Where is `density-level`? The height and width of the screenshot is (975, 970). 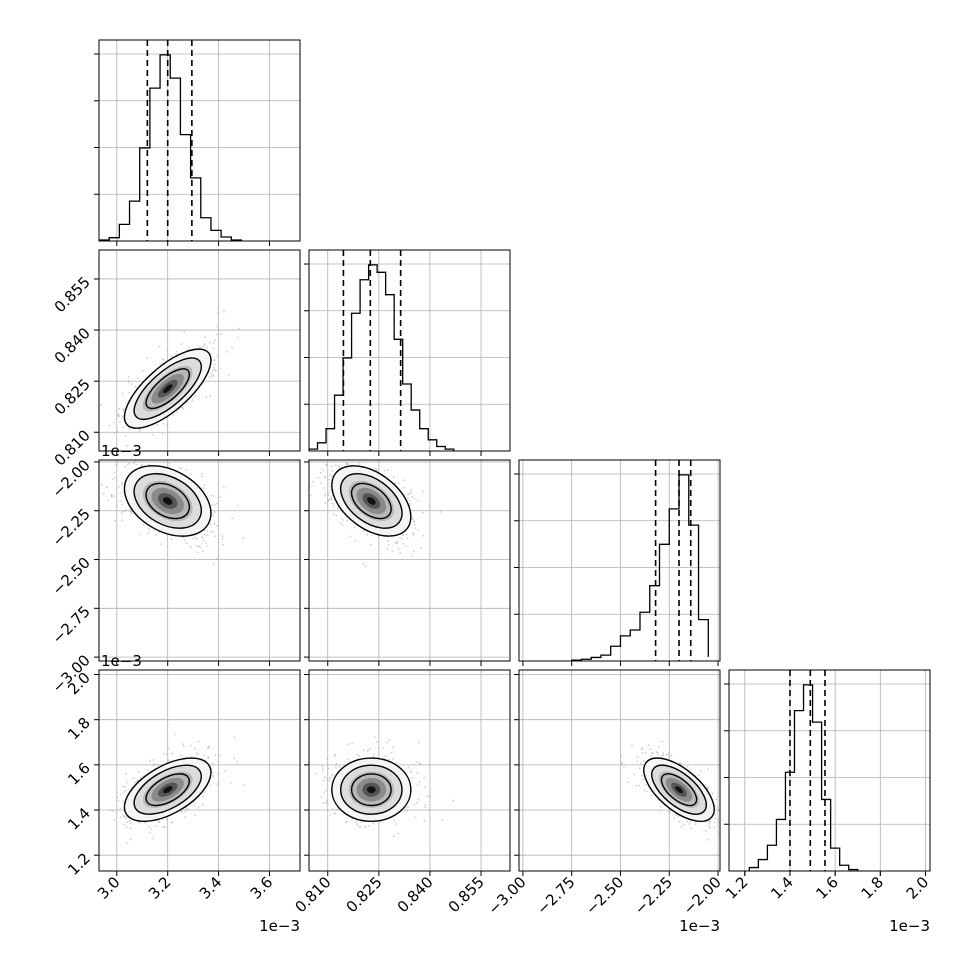 density-level is located at coordinates (371, 501).